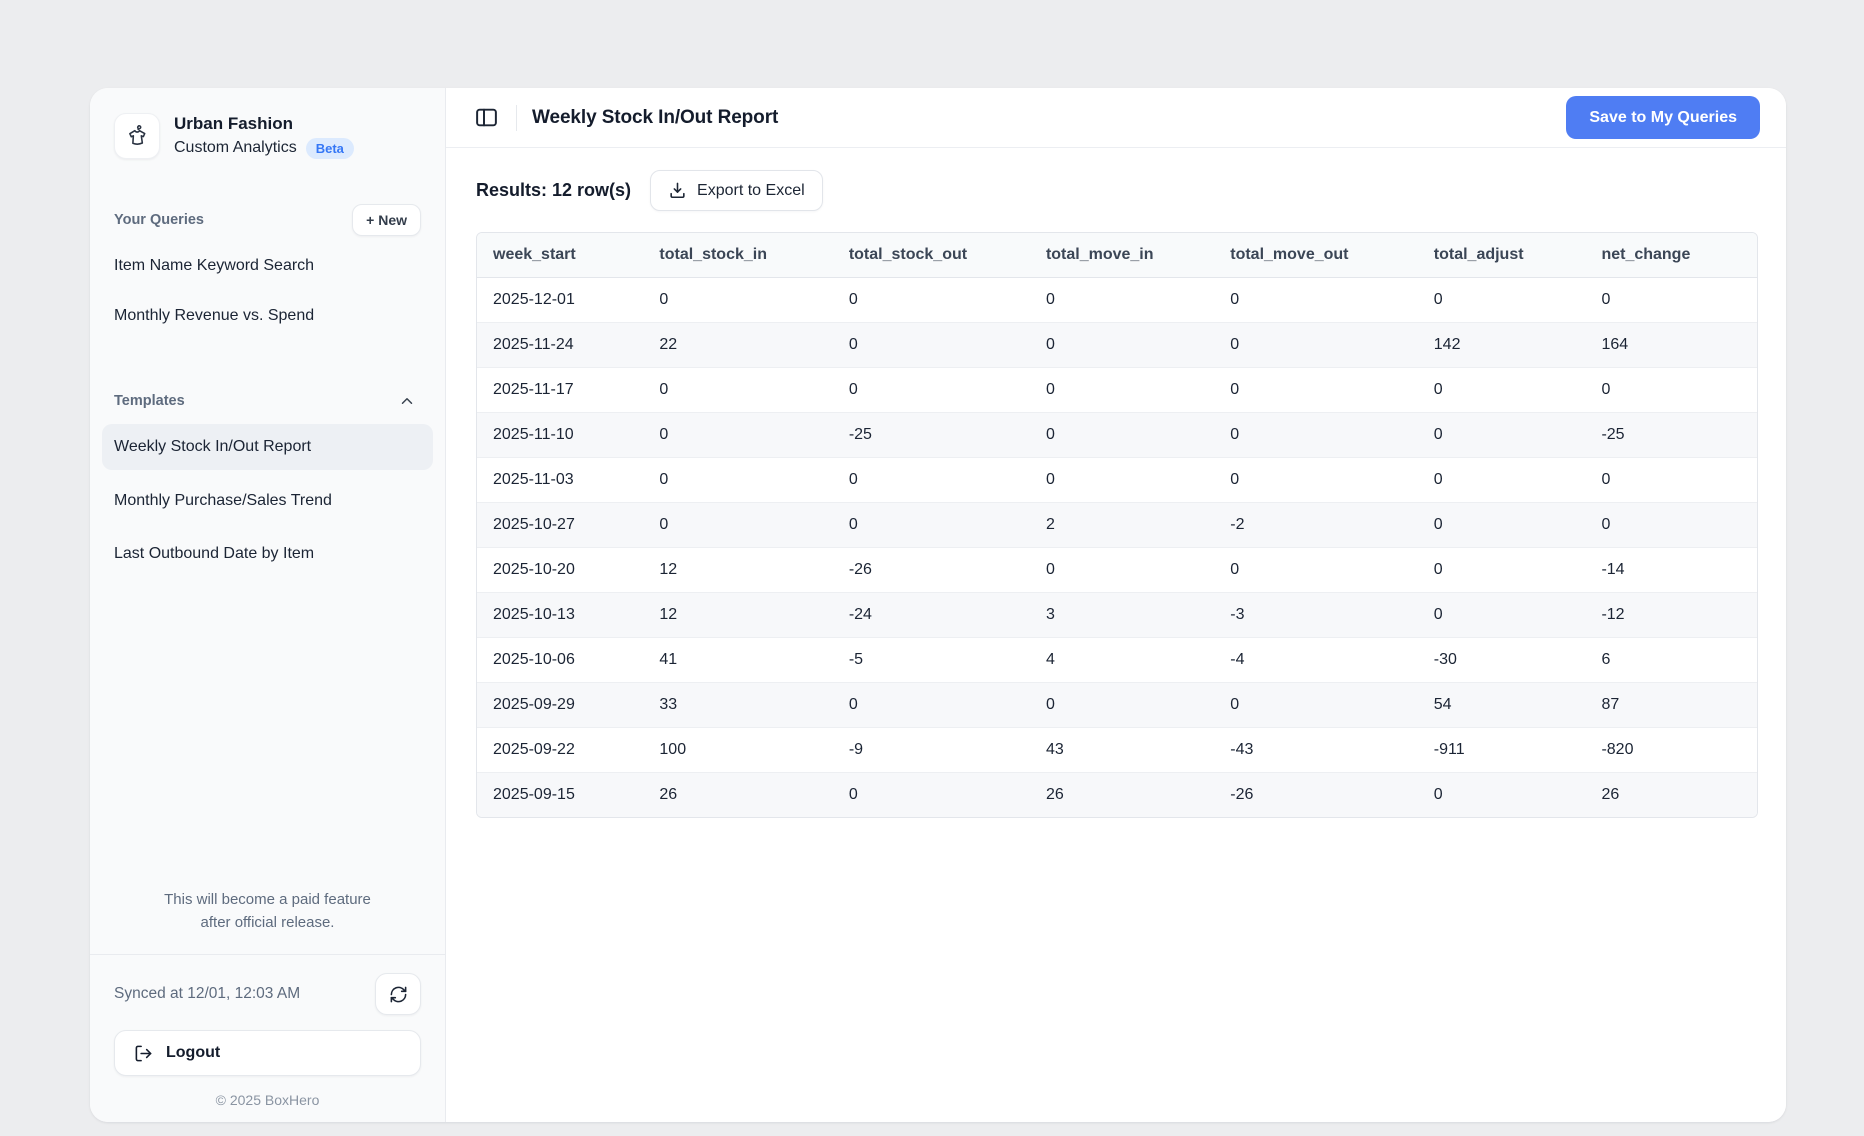  What do you see at coordinates (560, 300) in the screenshot?
I see `table-cell: 2025-12-01` at bounding box center [560, 300].